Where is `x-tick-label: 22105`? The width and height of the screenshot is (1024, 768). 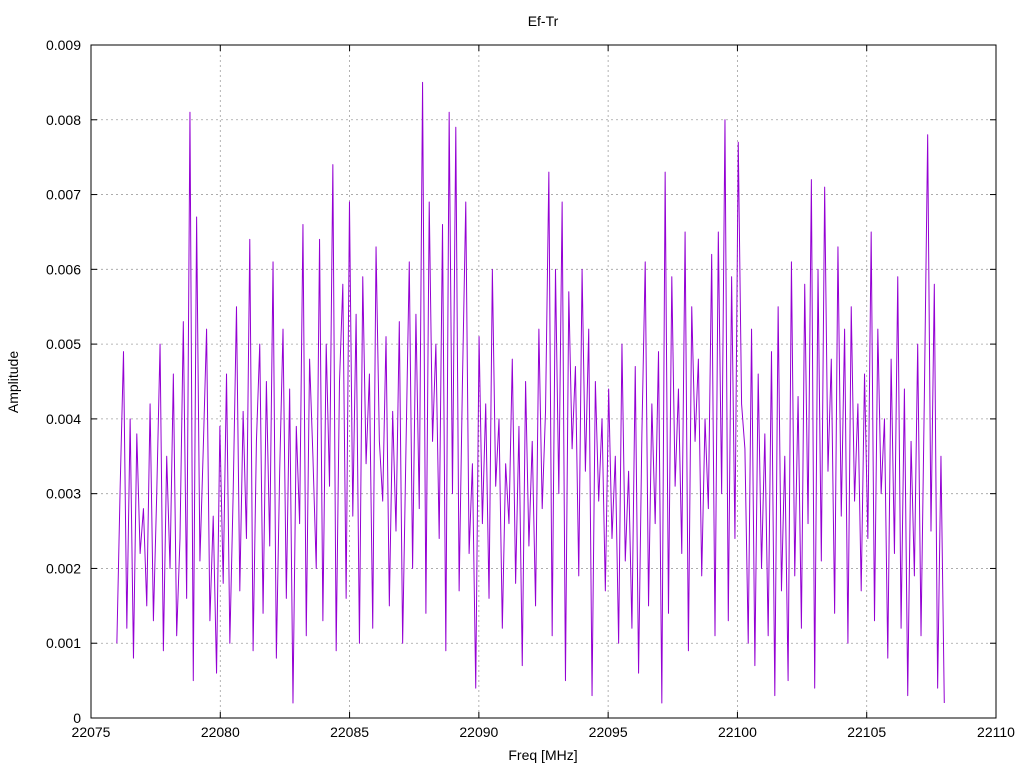
x-tick-label: 22105 is located at coordinates (866, 732).